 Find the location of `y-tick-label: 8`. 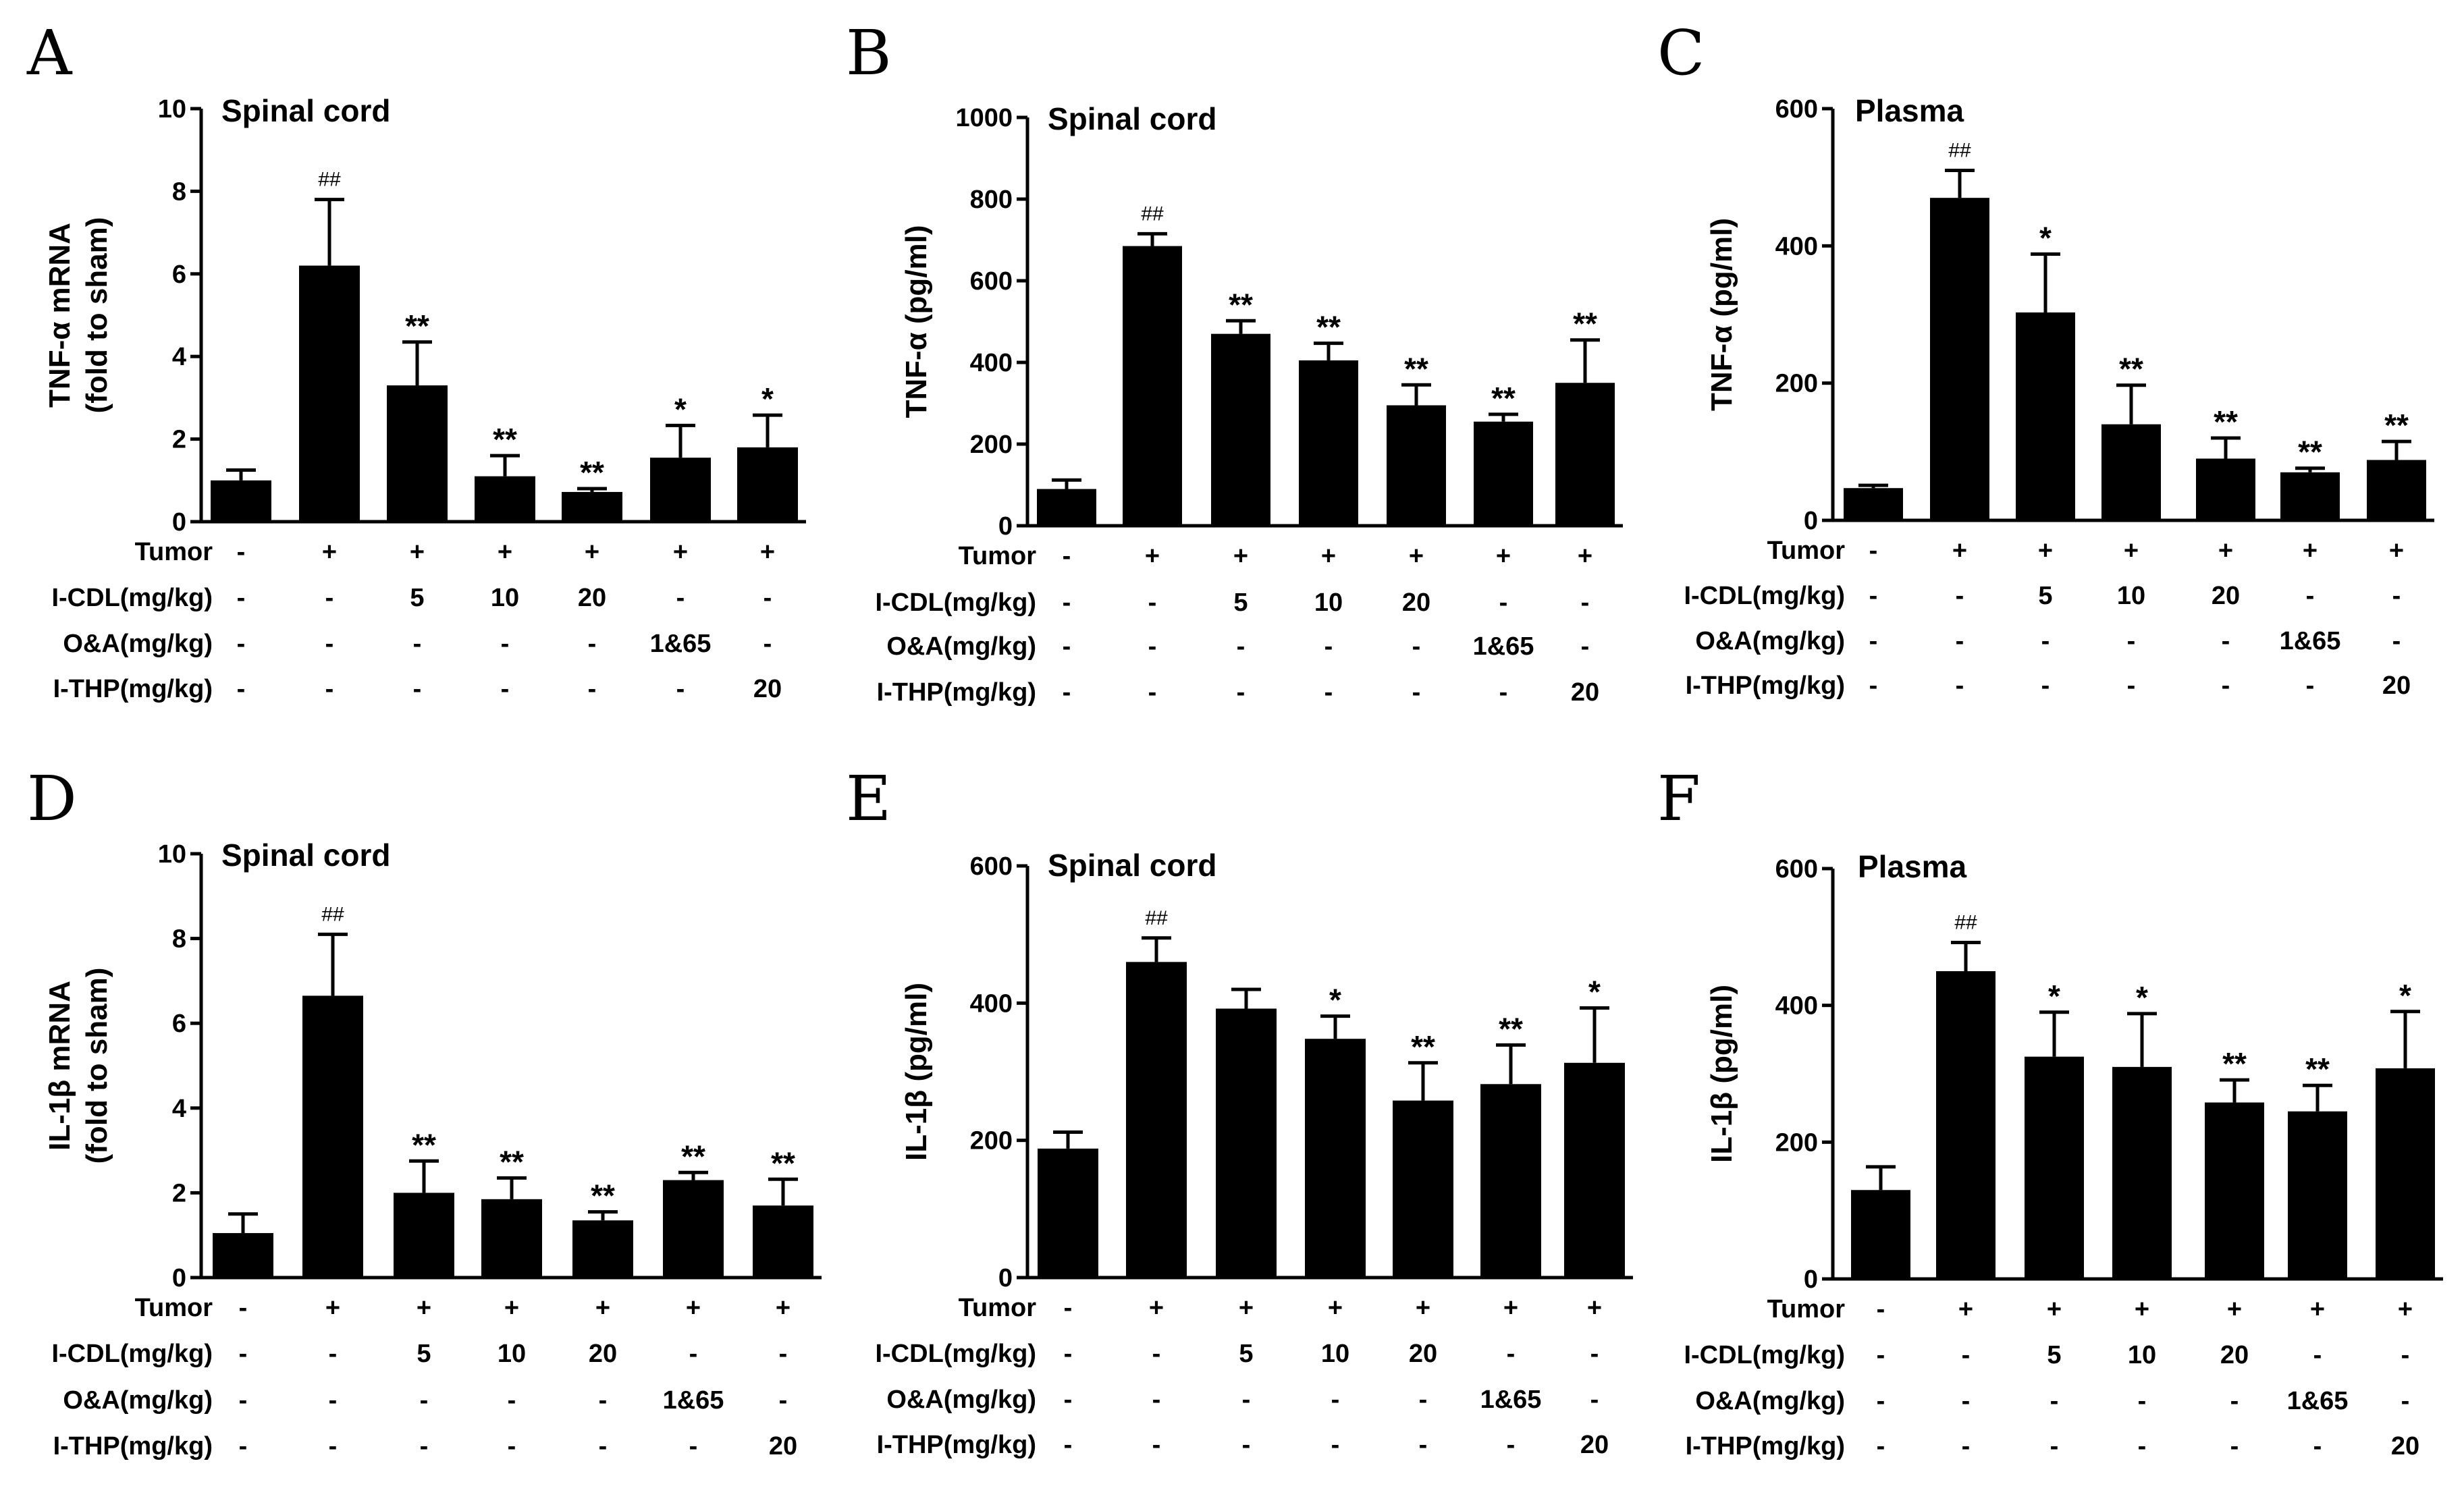

y-tick-label: 8 is located at coordinates (179, 939).